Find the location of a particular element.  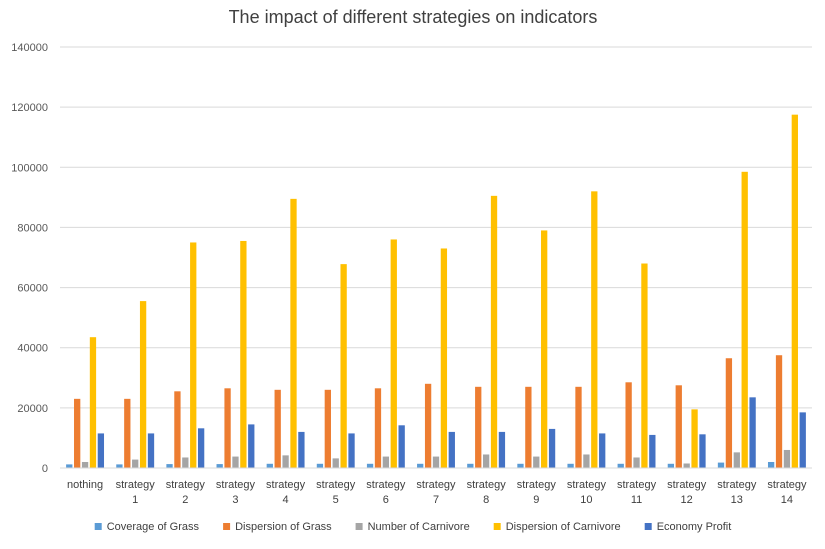

legend-item: Coverage of Grass is located at coordinates (147, 527).